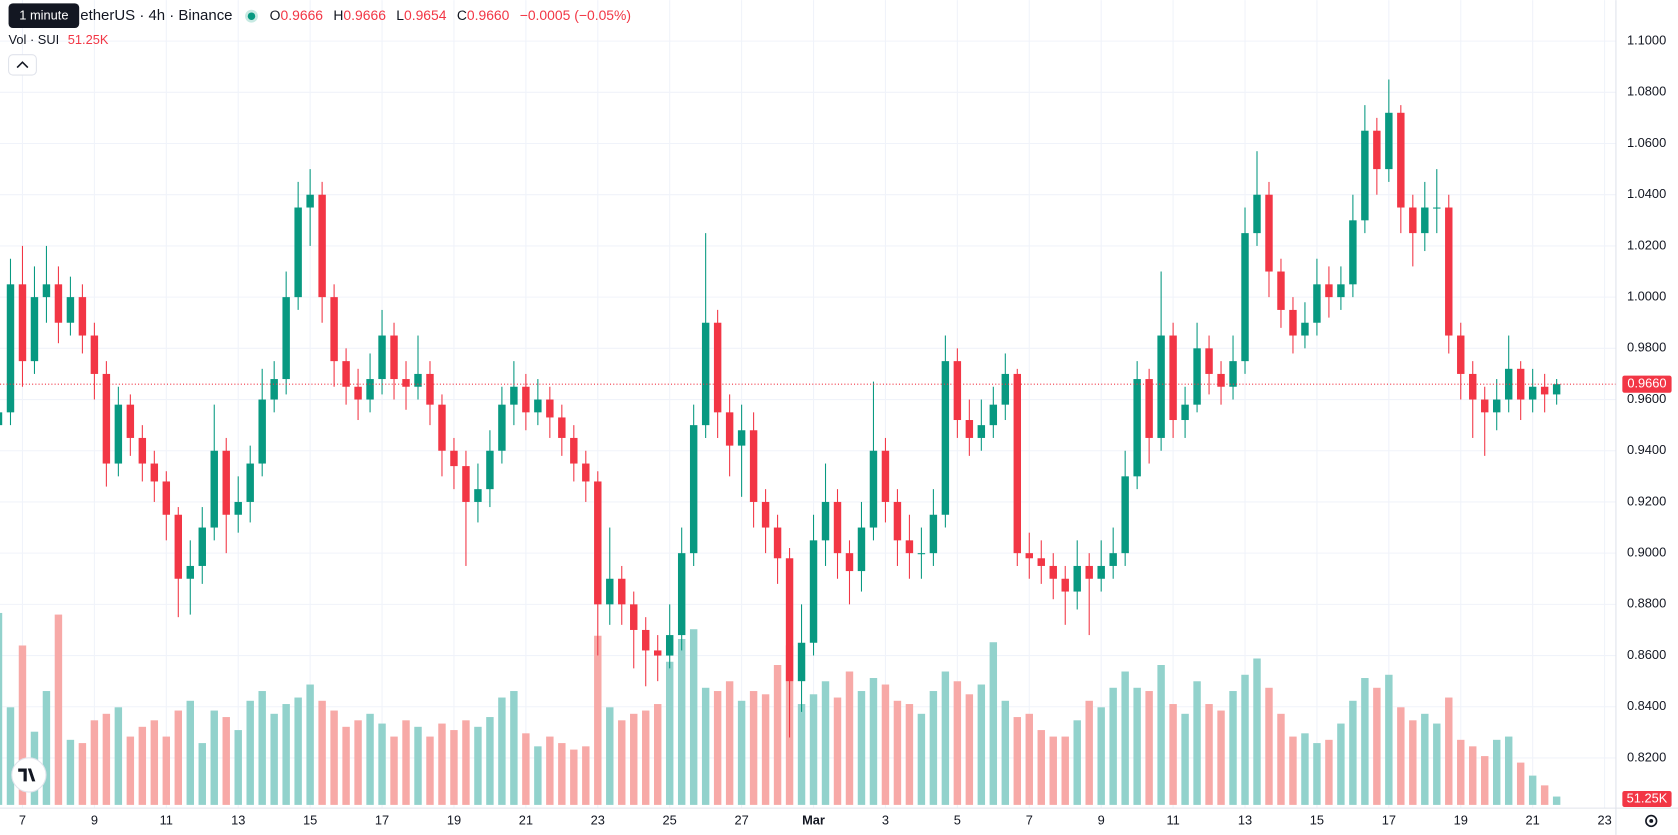  I want to click on y-tick-label: 0.9400, so click(1646, 449).